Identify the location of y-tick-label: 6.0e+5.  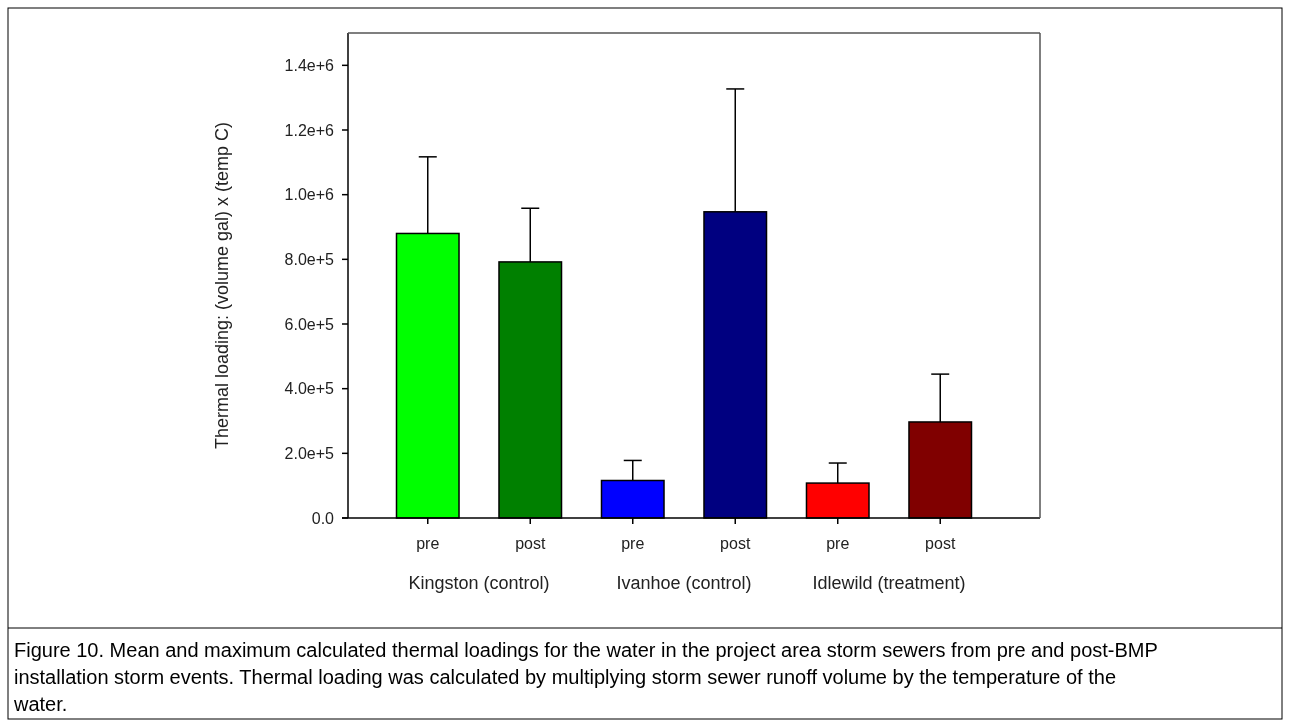
(309, 324).